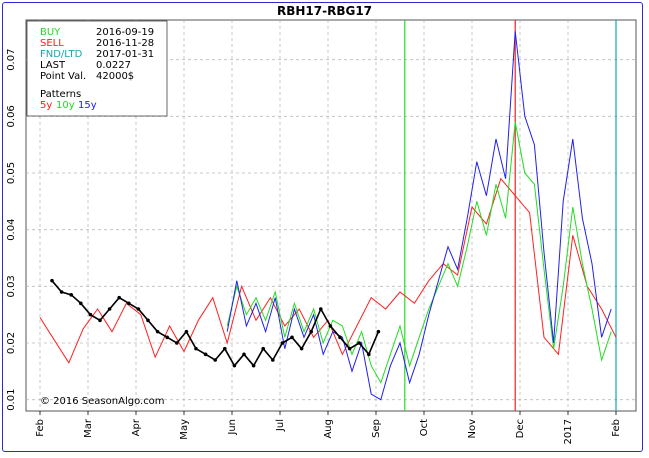  What do you see at coordinates (11, 343) in the screenshot?
I see `y-tick-label: 0.02` at bounding box center [11, 343].